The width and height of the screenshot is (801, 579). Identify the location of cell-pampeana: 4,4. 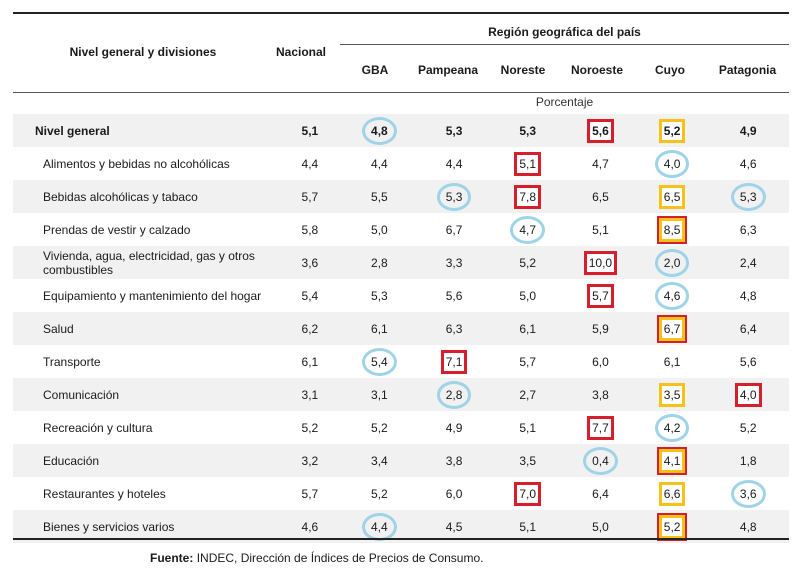
(454, 163).